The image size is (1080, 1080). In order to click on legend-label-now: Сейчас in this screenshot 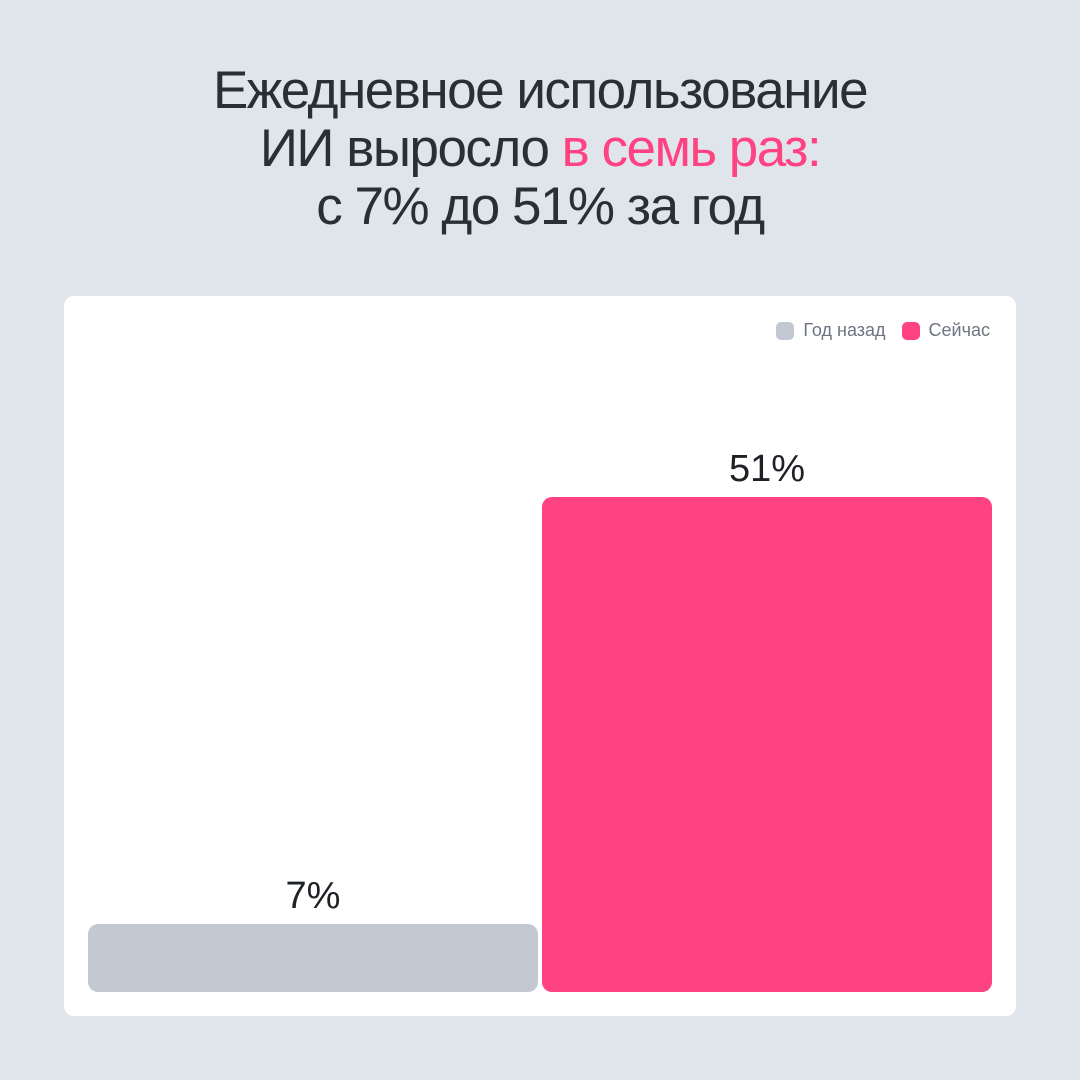, I will do `click(959, 330)`.